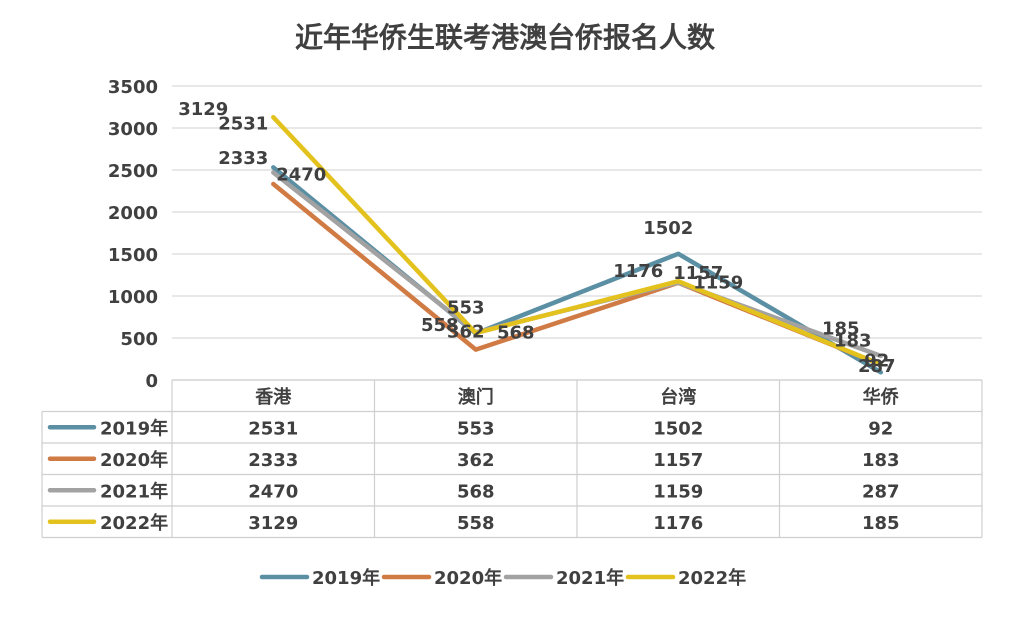 The image size is (1010, 619). What do you see at coordinates (203, 109) in the screenshot?
I see `data-label: 3129` at bounding box center [203, 109].